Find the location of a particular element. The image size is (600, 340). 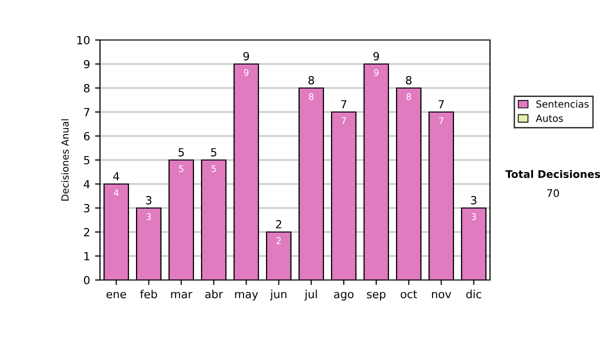

y-tick-label: 6 is located at coordinates (87, 136).